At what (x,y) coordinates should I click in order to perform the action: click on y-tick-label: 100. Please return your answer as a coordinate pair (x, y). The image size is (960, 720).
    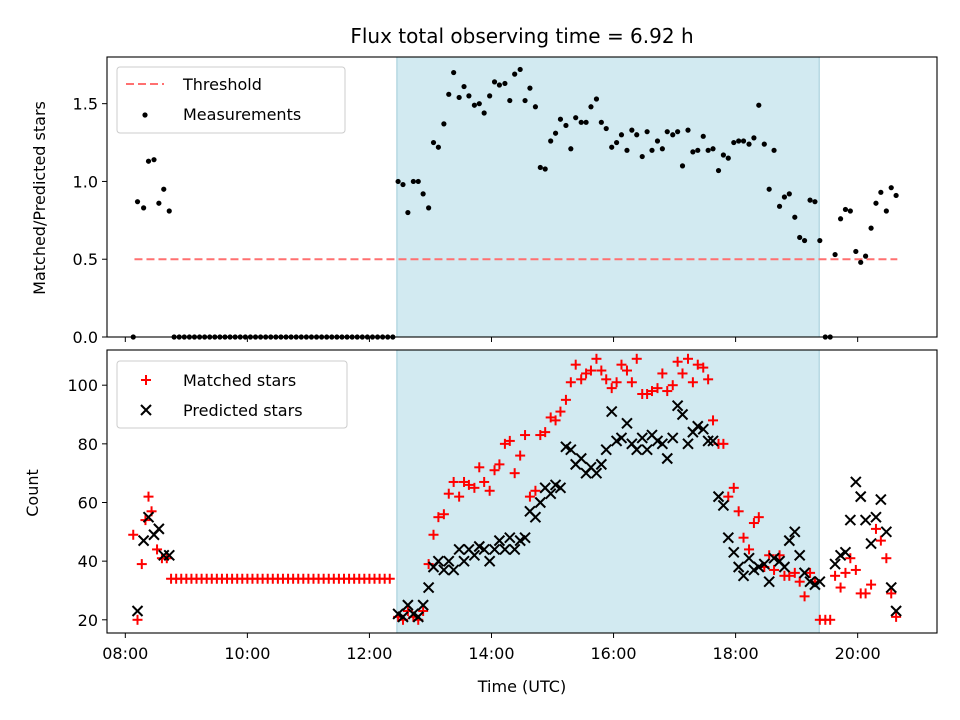
    Looking at the image, I should click on (82, 385).